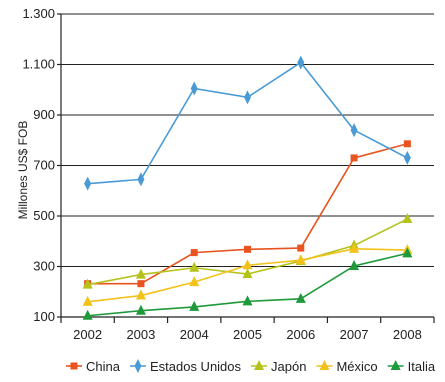 The height and width of the screenshot is (382, 445). Describe the element at coordinates (194, 334) in the screenshot. I see `x-tick-label: 2004` at that location.